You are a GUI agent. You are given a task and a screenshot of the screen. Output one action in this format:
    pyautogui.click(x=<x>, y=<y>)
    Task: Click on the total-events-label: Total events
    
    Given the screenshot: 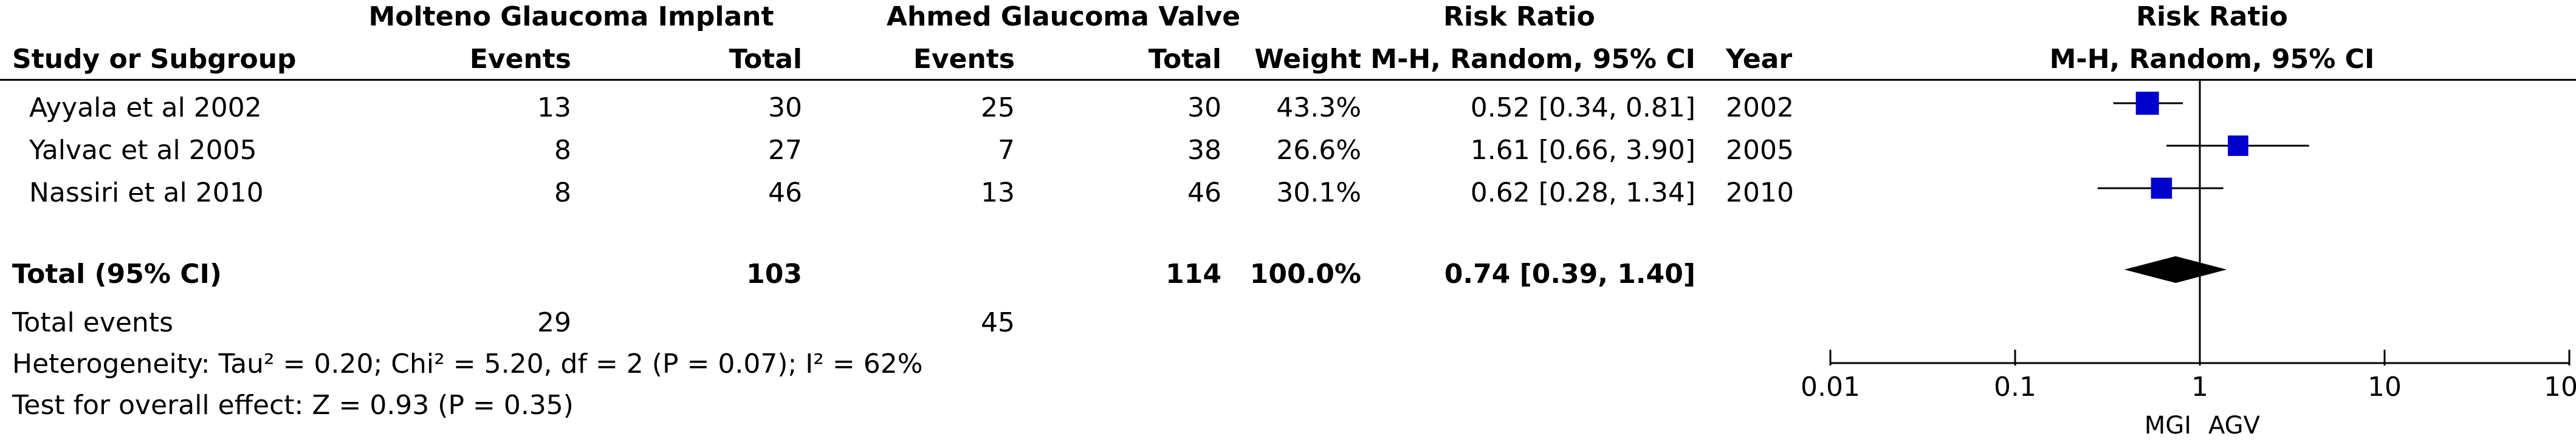 What is the action you would take?
    pyautogui.click(x=92, y=322)
    